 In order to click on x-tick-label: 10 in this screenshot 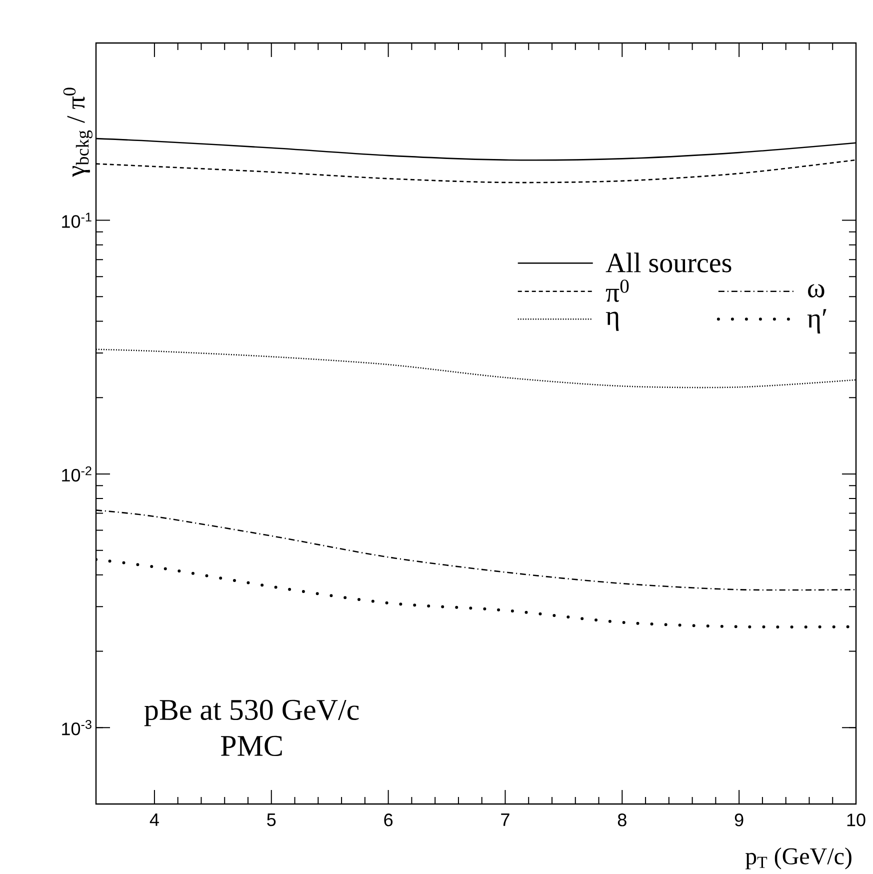, I will do `click(856, 820)`.